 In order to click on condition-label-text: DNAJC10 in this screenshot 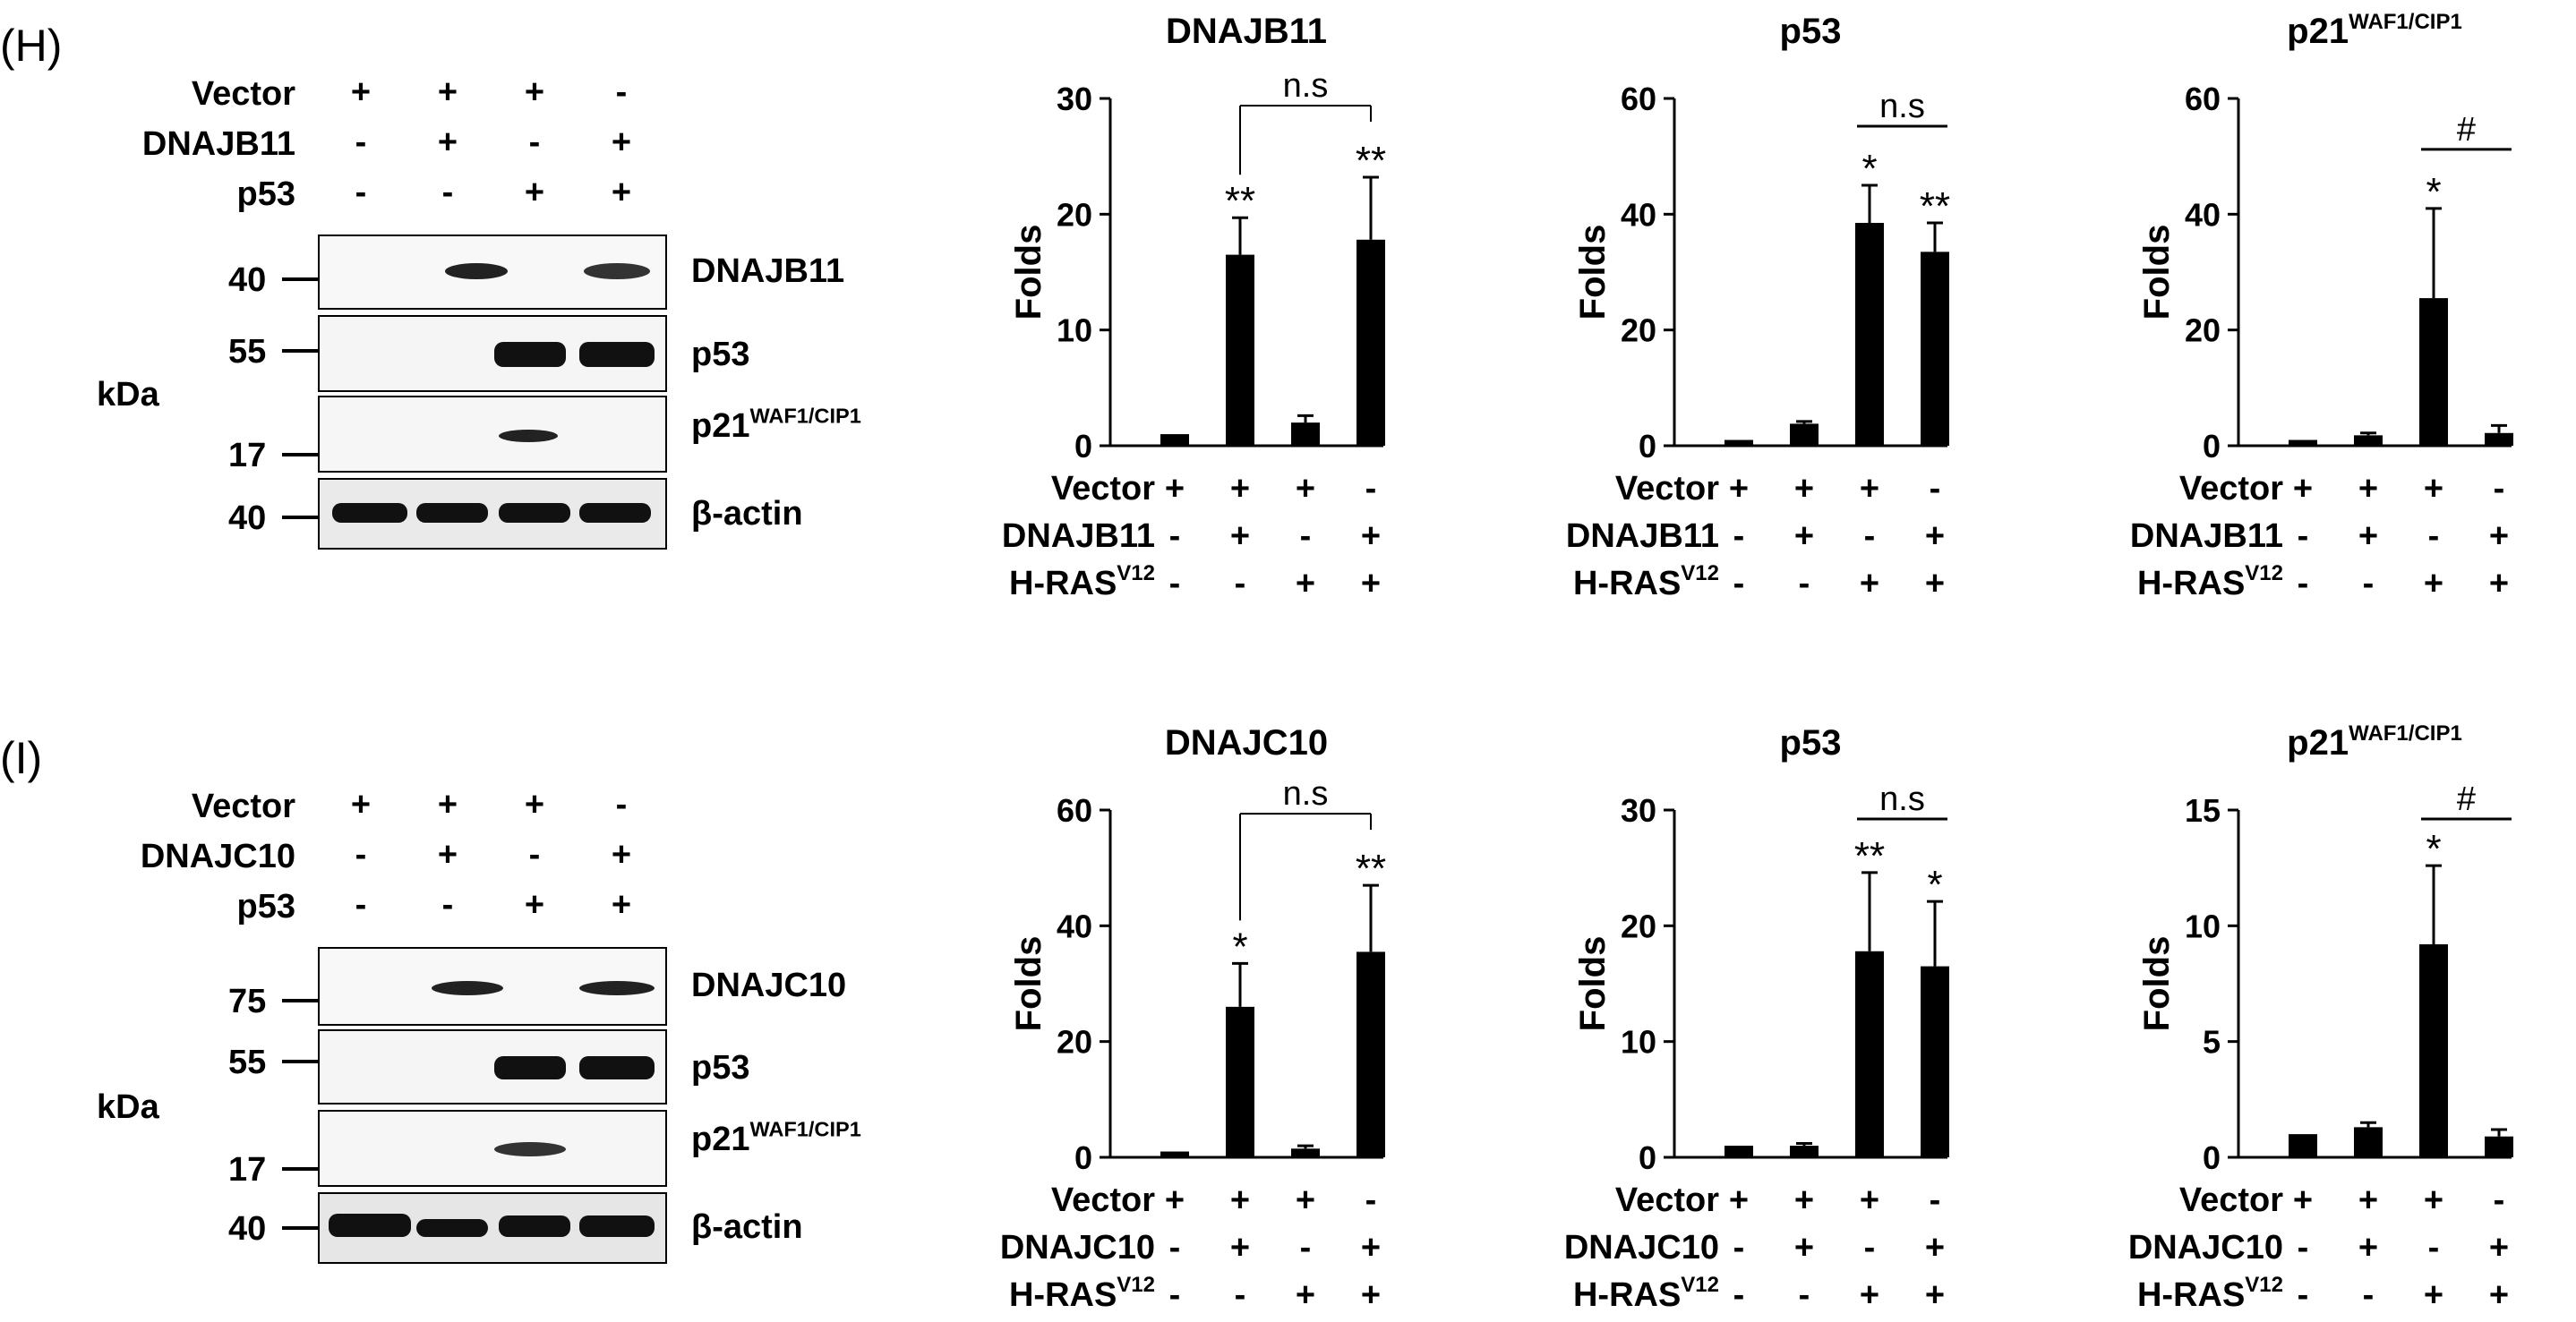, I will do `click(2205, 1248)`.